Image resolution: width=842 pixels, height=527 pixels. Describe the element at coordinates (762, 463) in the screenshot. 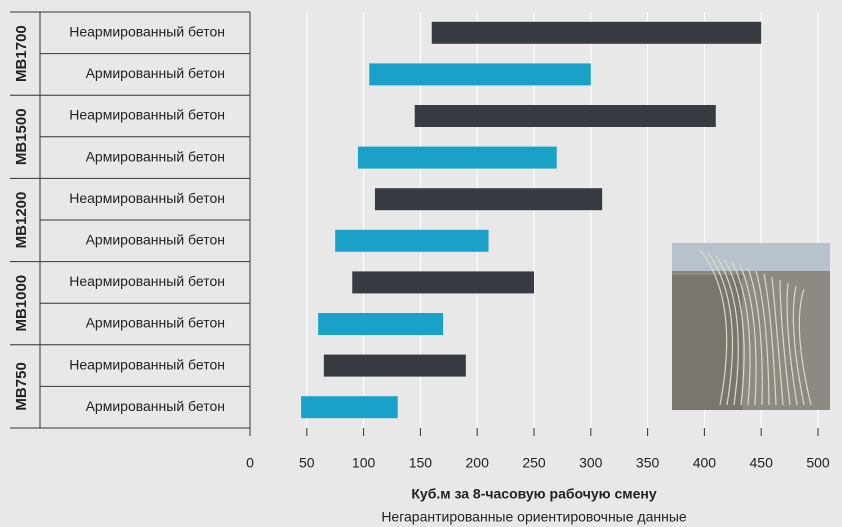

I see `x-tick-label: 450` at that location.